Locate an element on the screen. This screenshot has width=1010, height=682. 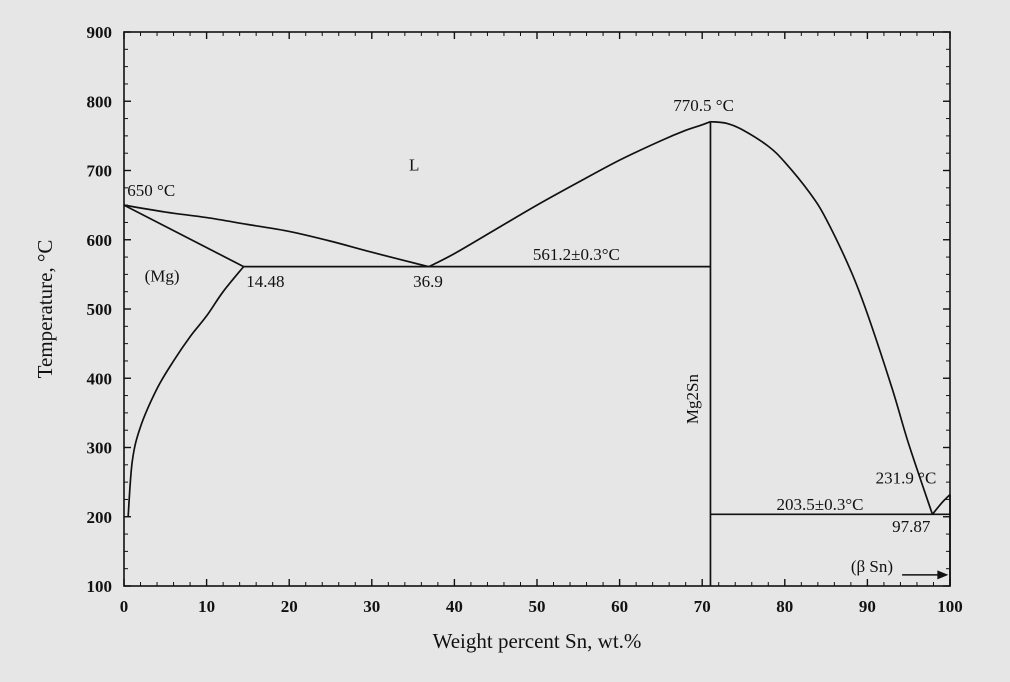
y-tick-label: 100 is located at coordinates (100, 586).